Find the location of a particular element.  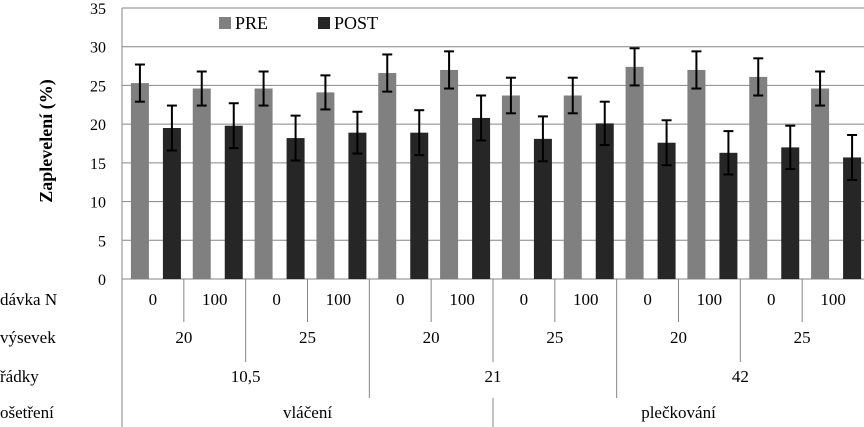

row-label: dávka N is located at coordinates (28, 299).